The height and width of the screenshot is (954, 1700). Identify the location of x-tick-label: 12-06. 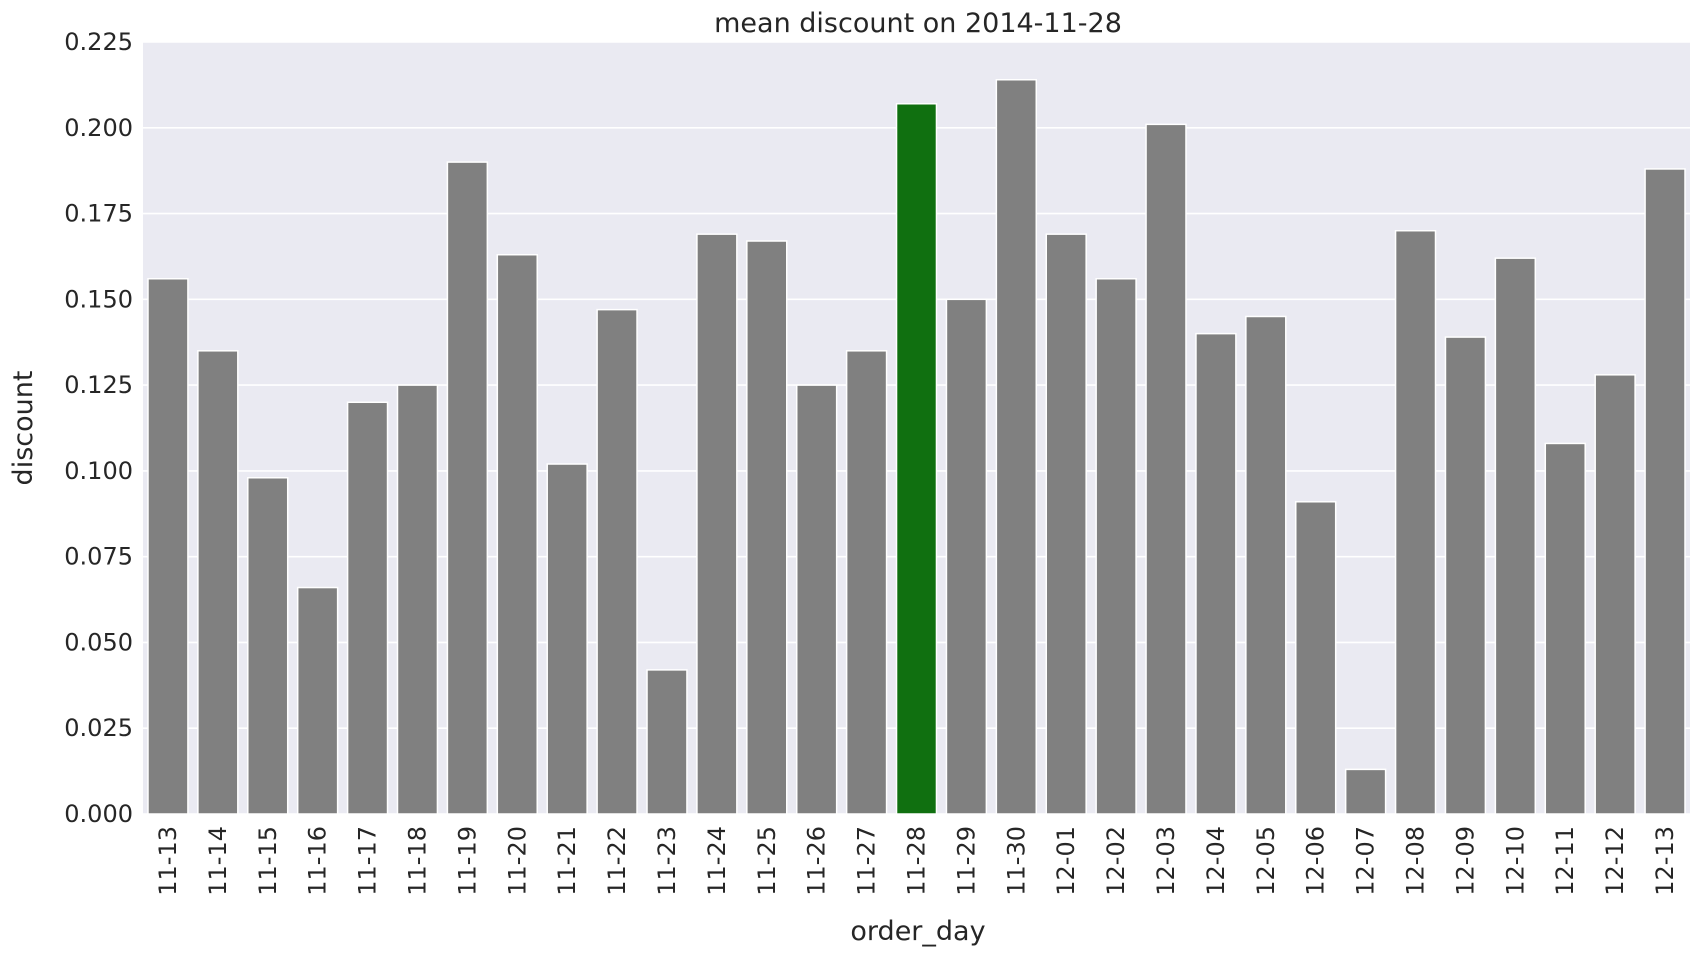
(1316, 861).